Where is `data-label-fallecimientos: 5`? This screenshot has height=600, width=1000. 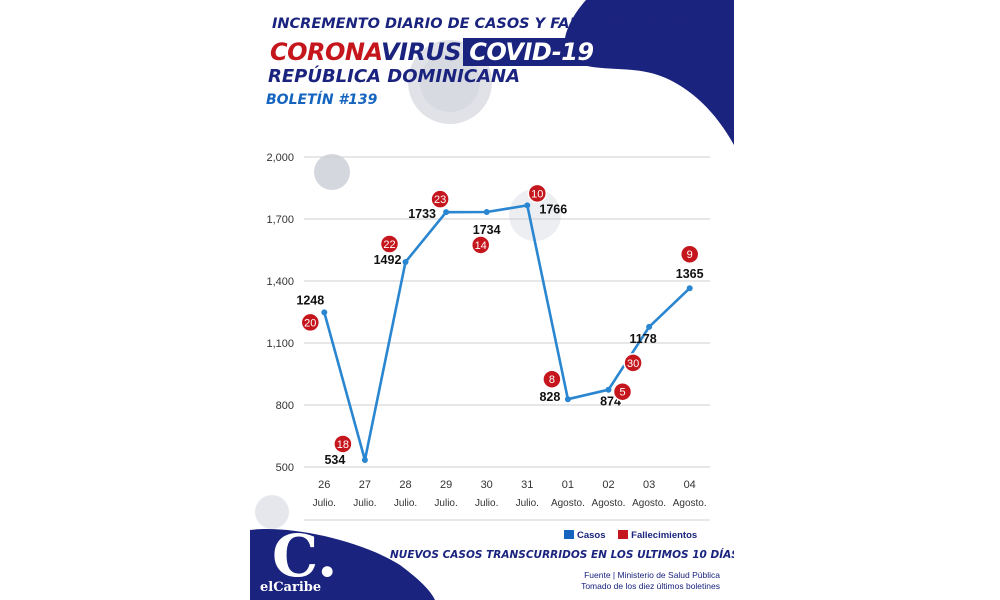
data-label-fallecimientos: 5 is located at coordinates (622, 393).